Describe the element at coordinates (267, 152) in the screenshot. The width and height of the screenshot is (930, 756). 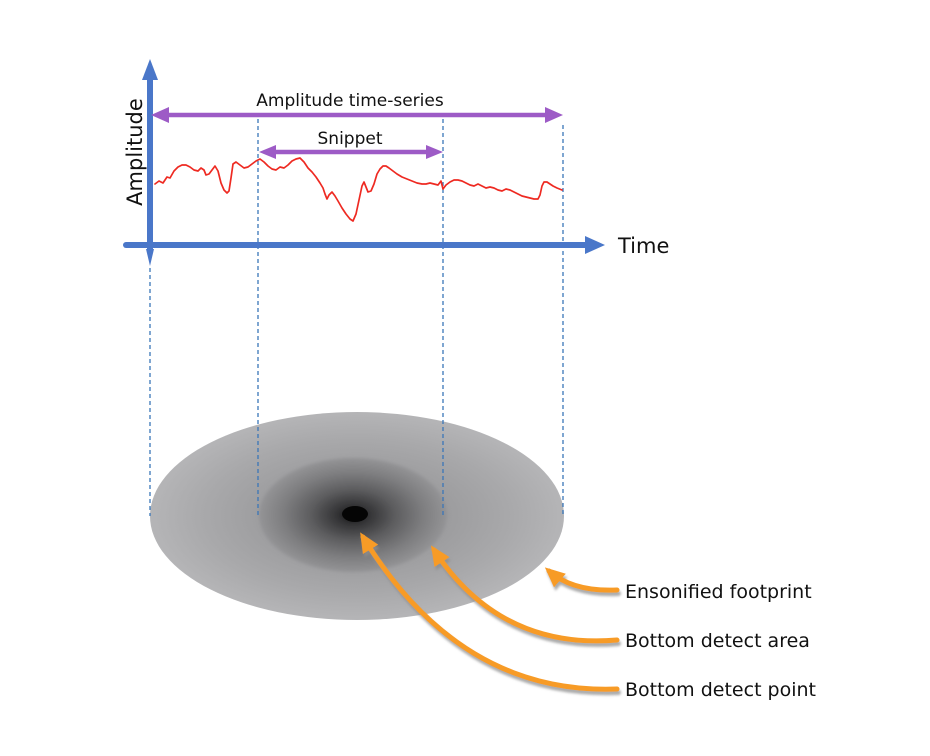
I see `snippet-arrow-left-head-icon` at that location.